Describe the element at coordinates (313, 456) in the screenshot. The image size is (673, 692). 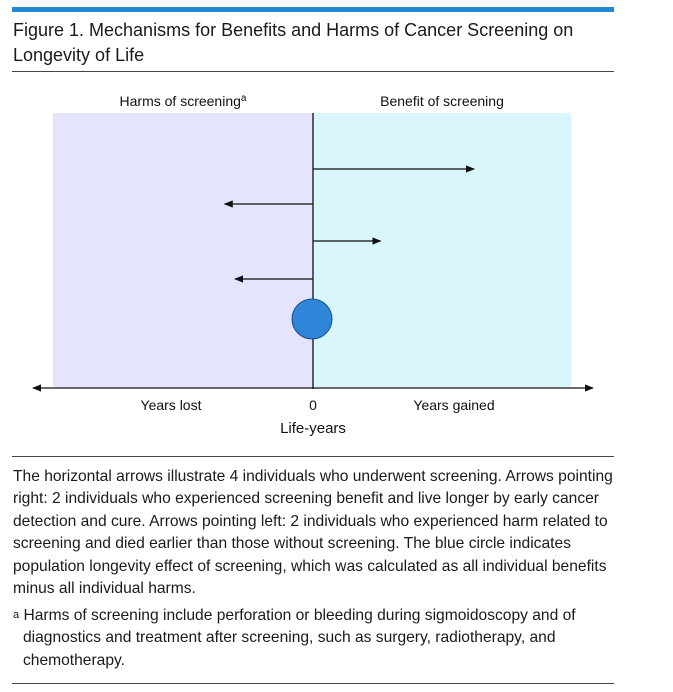
I see `caption-top-divider` at that location.